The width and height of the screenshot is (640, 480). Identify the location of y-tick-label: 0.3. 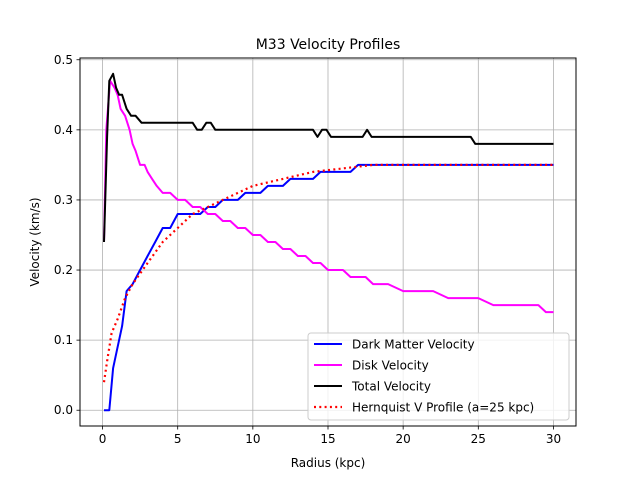
(63, 200).